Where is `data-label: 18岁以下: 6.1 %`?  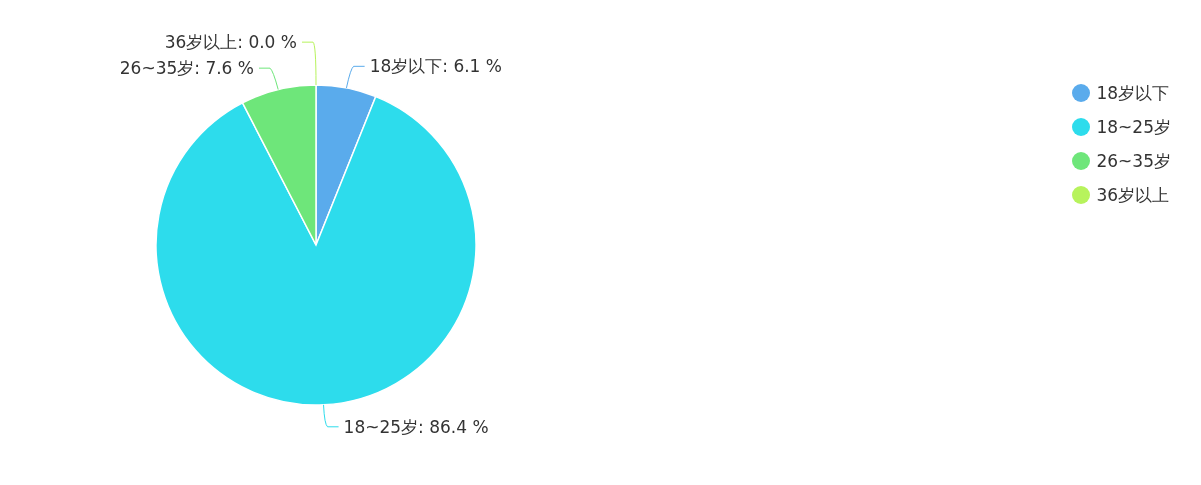
data-label: 18岁以下: 6.1 % is located at coordinates (435, 66).